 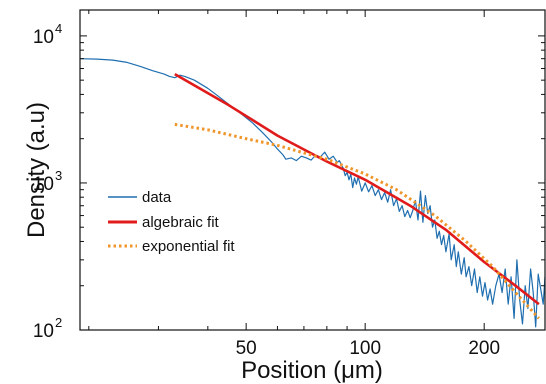 I want to click on x-tick-label: 50, so click(x=246, y=348).